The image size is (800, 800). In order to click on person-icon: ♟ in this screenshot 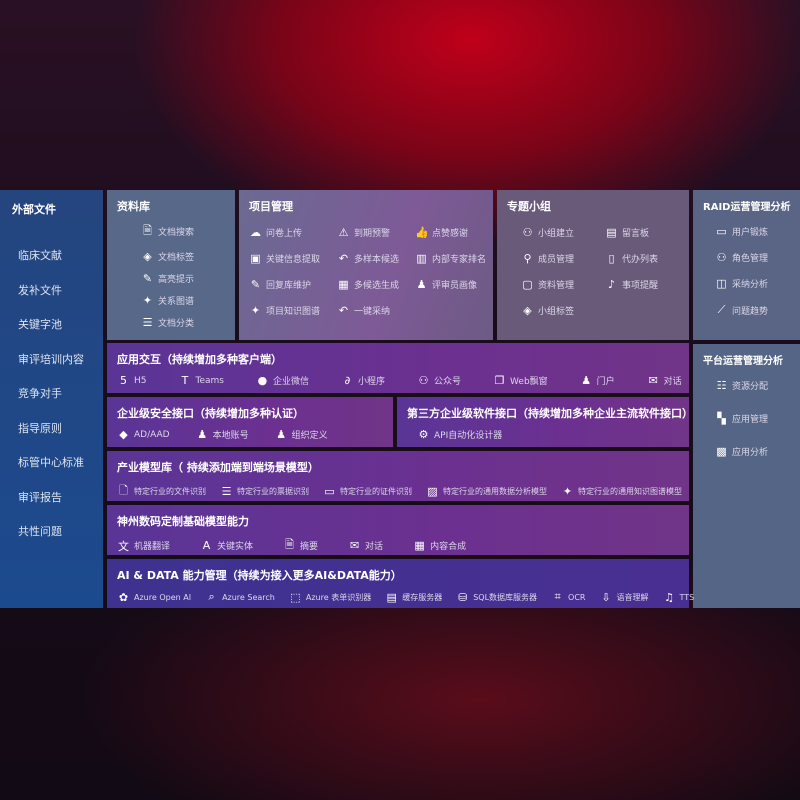, I will do `click(421, 284)`.